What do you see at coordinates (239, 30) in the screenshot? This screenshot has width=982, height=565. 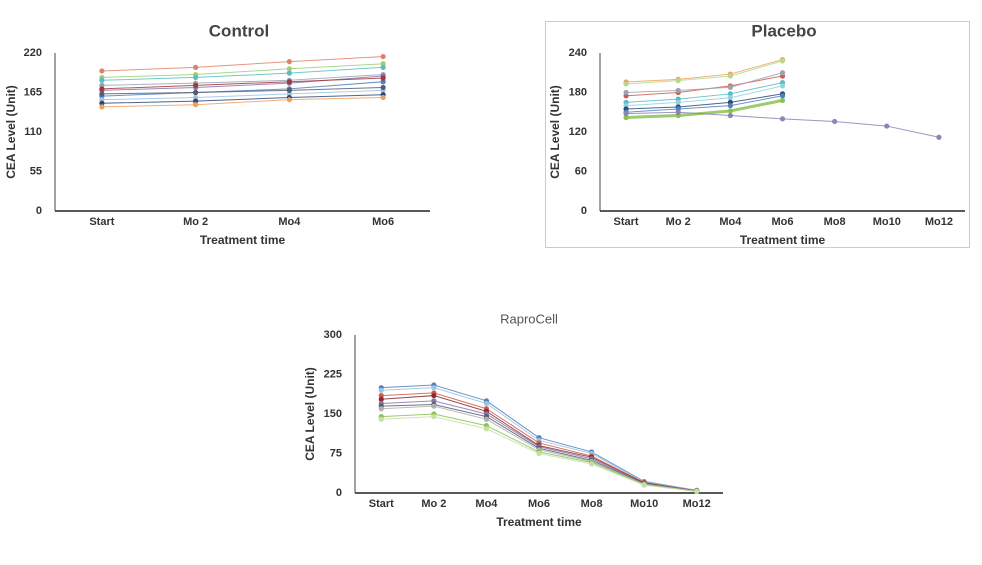 I see `chart-title: Control` at bounding box center [239, 30].